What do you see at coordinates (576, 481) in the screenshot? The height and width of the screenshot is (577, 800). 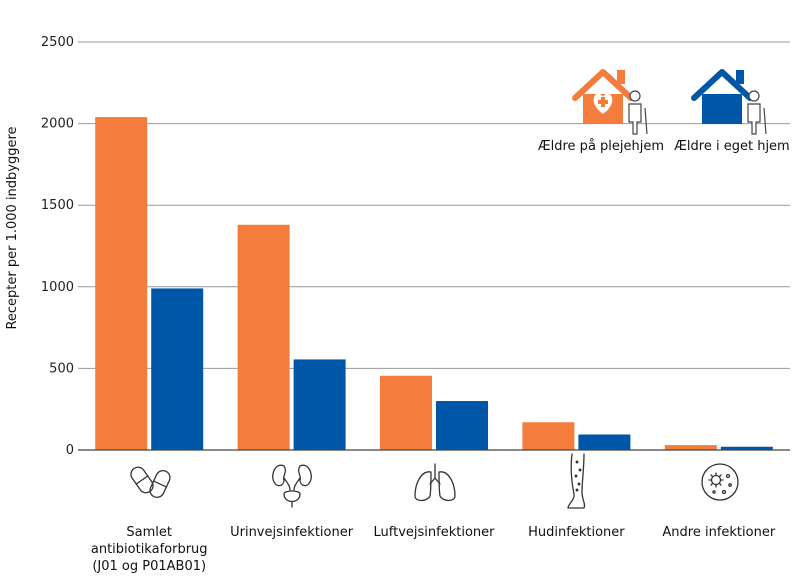 I see `leg-skin-icon` at bounding box center [576, 481].